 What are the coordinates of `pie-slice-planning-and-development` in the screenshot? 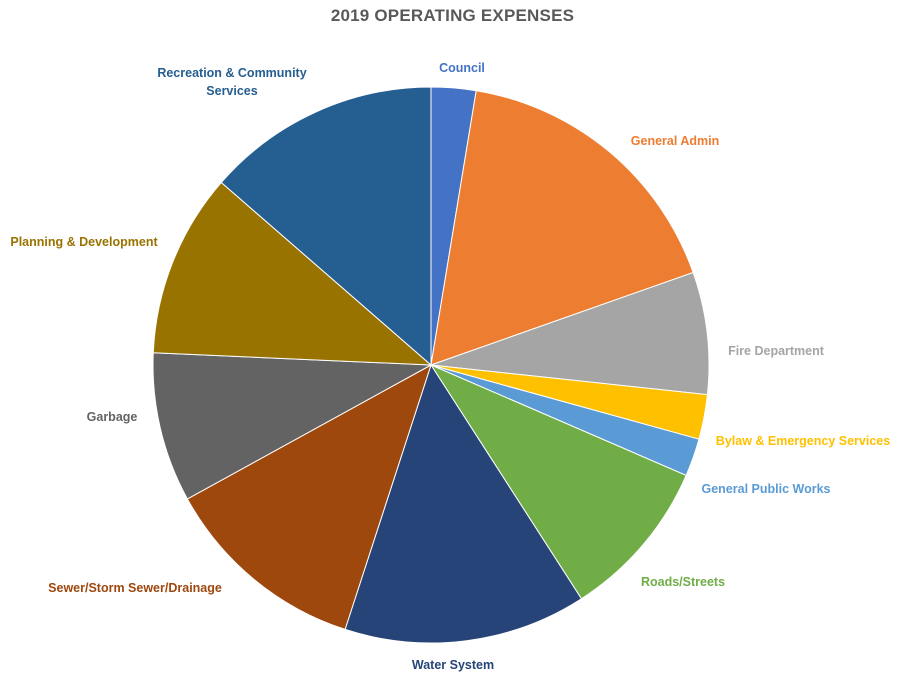 It's located at (292, 273).